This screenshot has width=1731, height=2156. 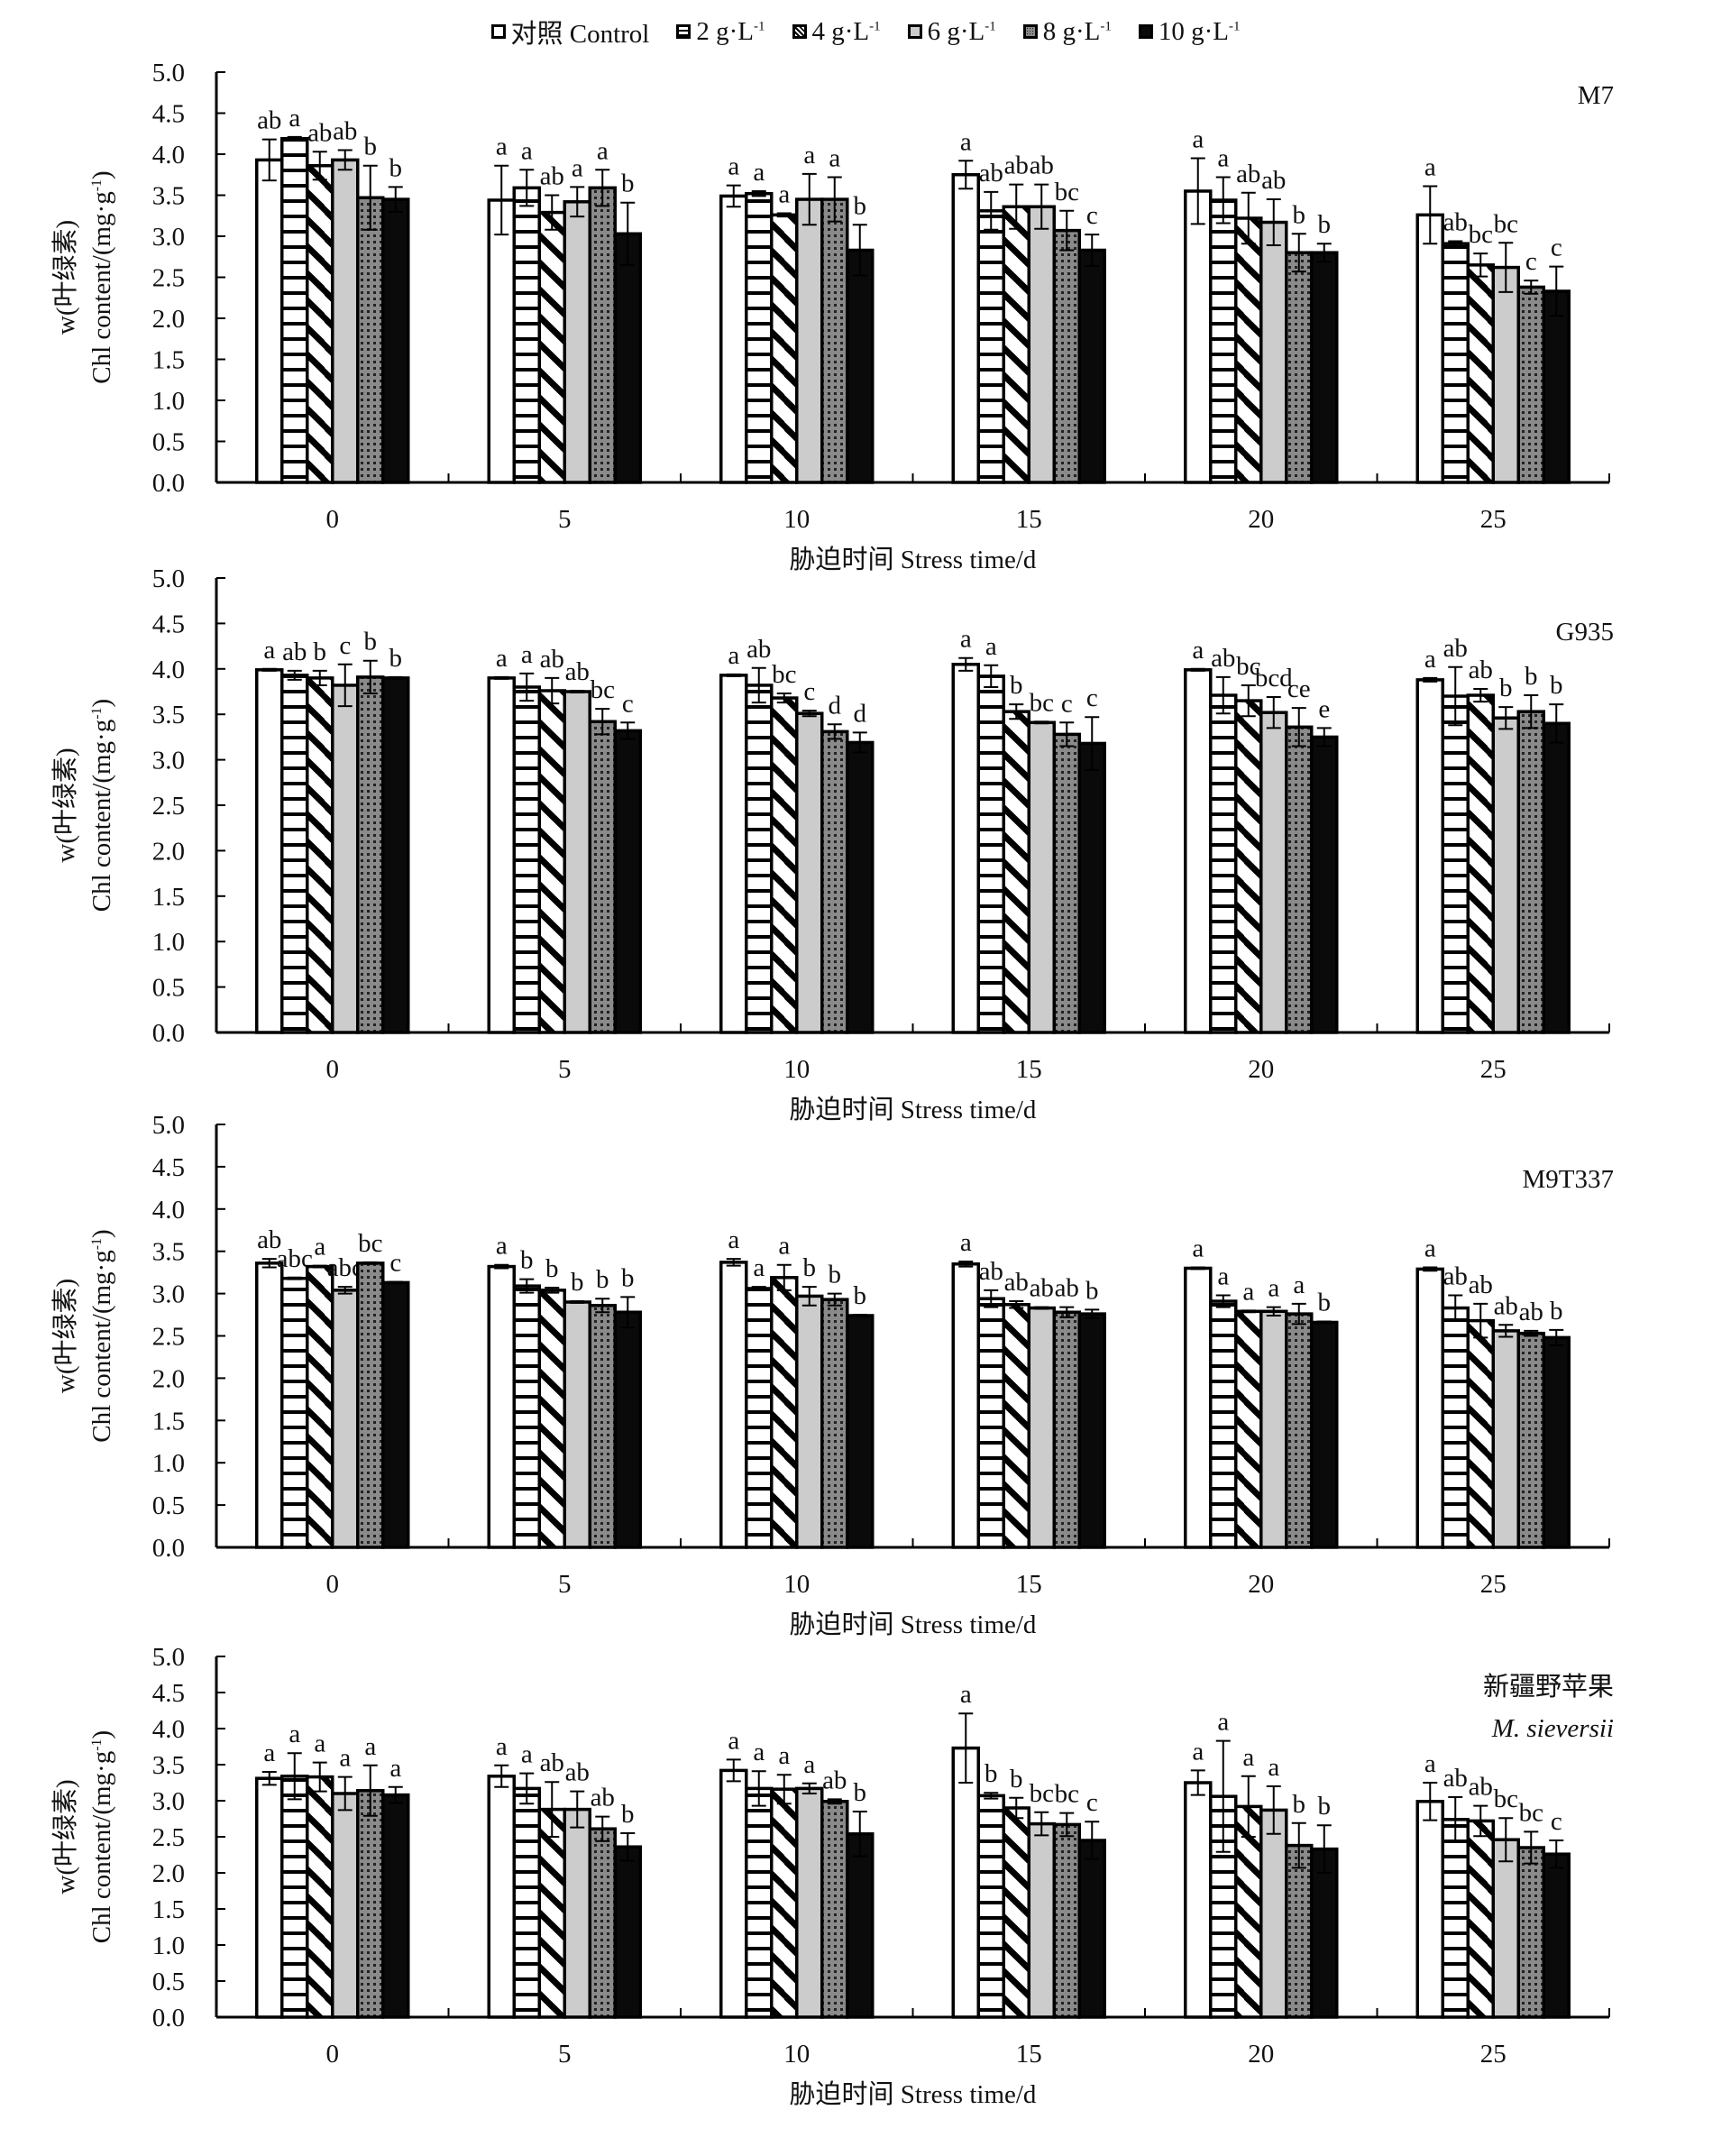 I want to click on legend-swatch-gray, so click(x=914, y=31).